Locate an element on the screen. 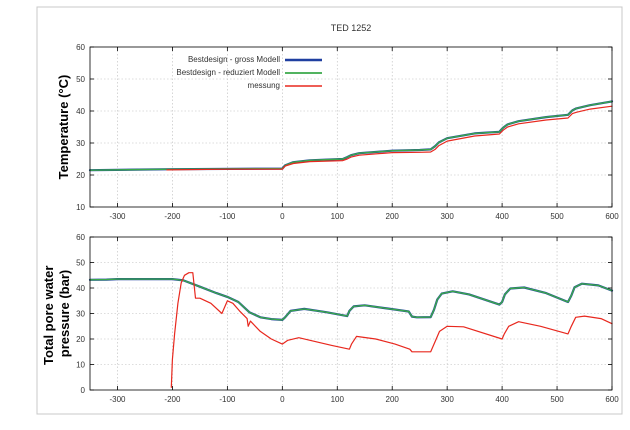  temperature-x-tick-label-9: 600 is located at coordinates (612, 216).